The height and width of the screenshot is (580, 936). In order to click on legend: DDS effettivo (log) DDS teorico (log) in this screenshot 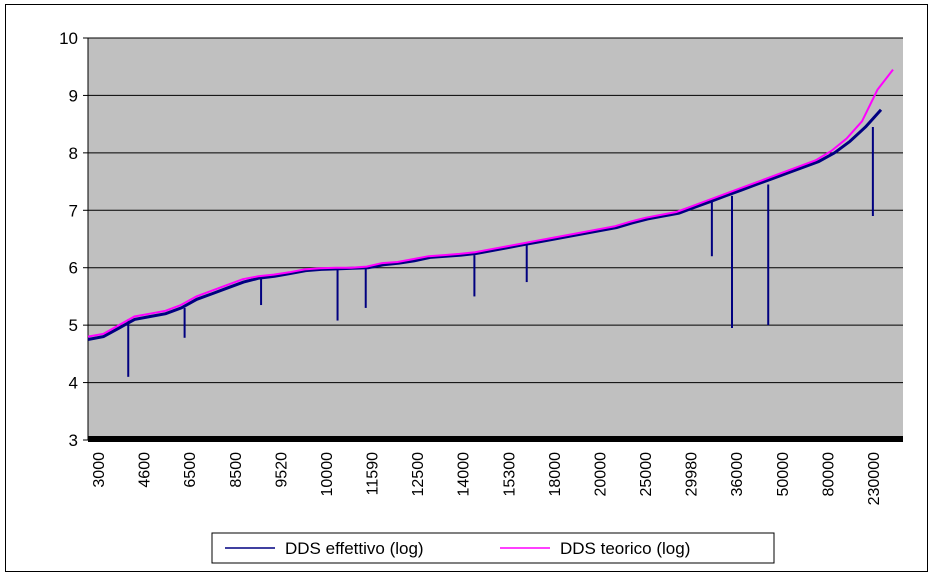, I will do `click(493, 548)`.